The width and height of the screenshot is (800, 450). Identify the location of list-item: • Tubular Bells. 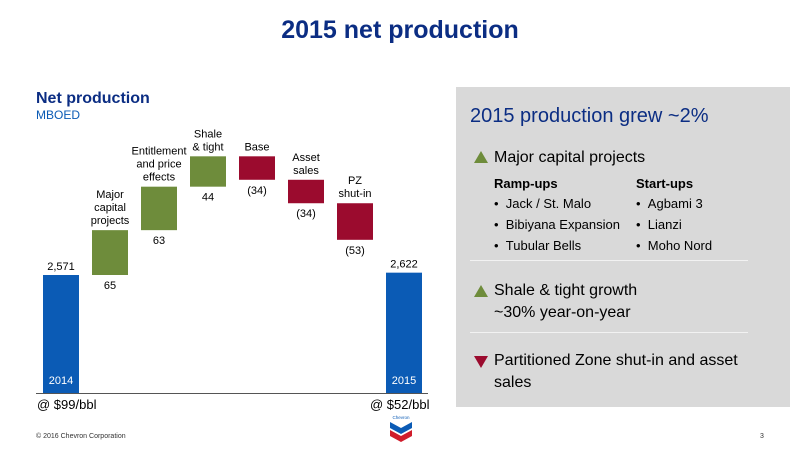
(538, 245).